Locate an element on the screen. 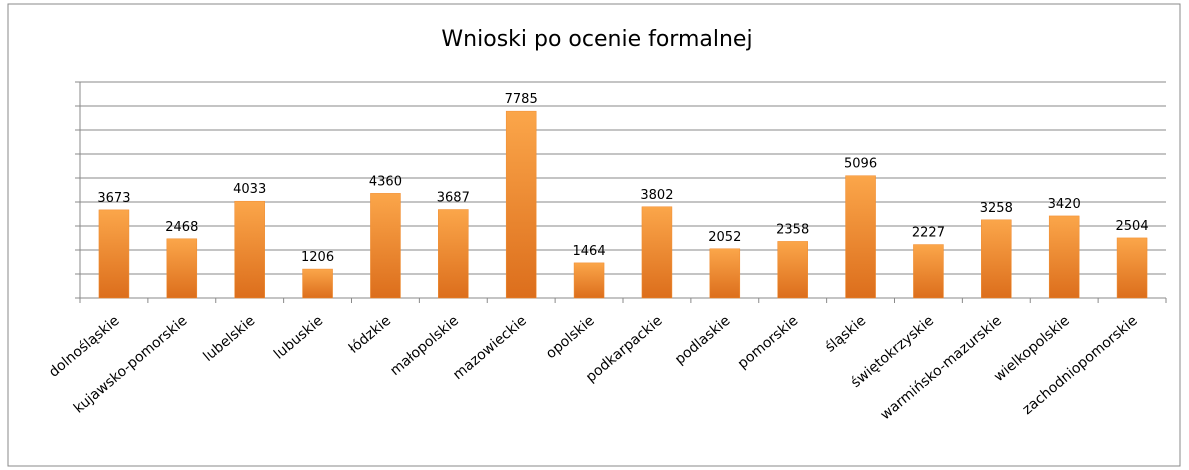 The height and width of the screenshot is (470, 1189). value-label: 3258 is located at coordinates (996, 208).